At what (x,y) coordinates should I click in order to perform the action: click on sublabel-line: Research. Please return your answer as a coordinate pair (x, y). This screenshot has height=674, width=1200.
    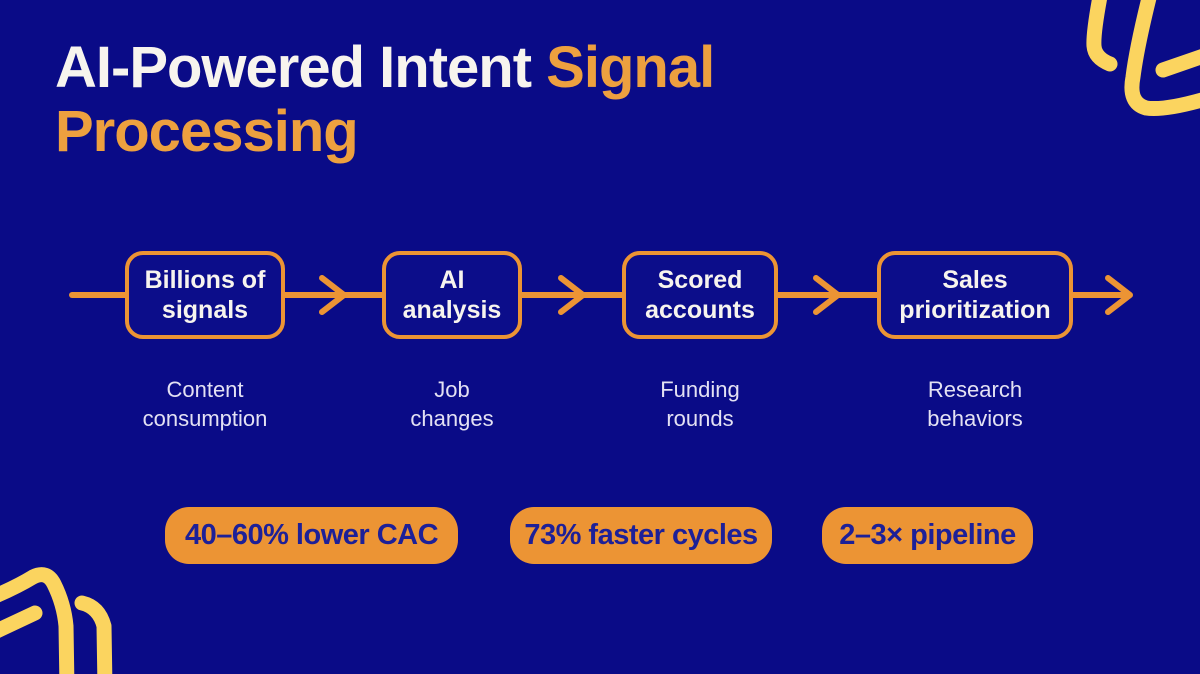
    Looking at the image, I should click on (975, 389).